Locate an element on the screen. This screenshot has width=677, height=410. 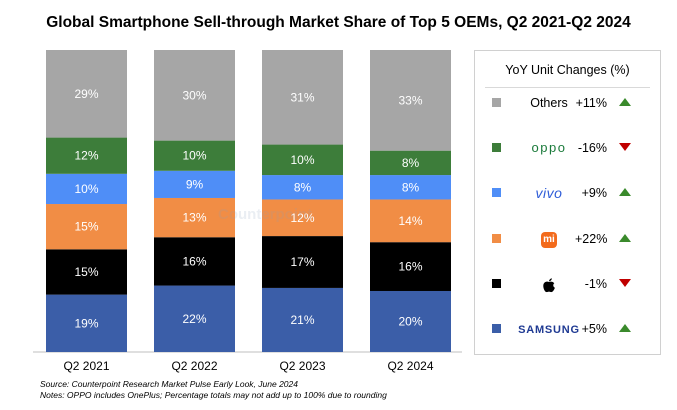
data-label-samsung-q2-2023: 21% is located at coordinates (302, 320).